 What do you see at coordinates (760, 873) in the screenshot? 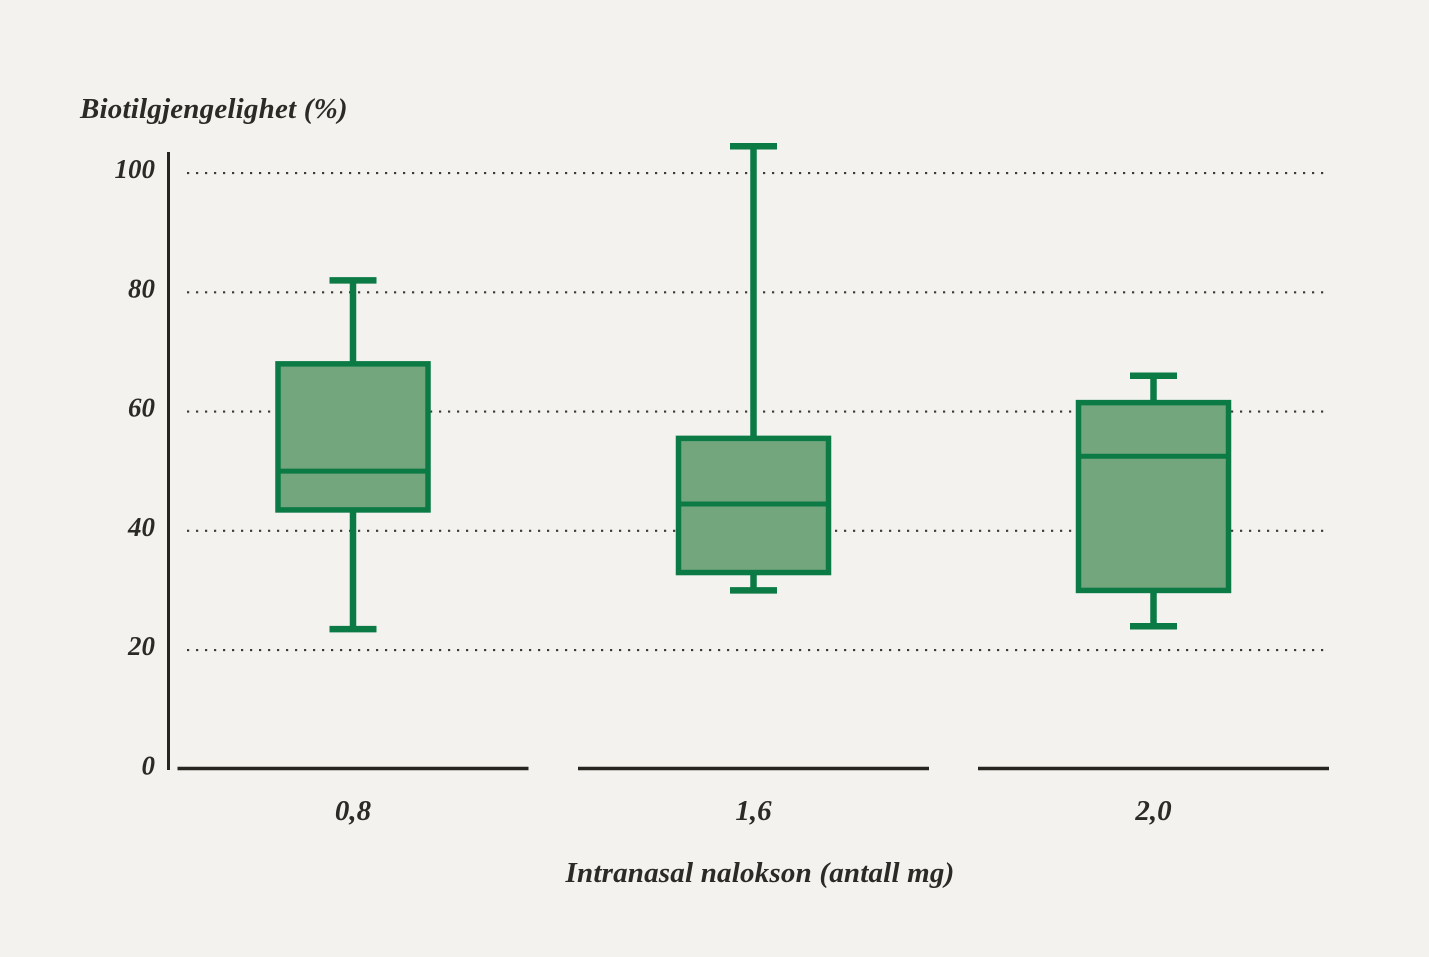
I see `x-axis-title: Intranasal nalokson (antall mg)` at bounding box center [760, 873].